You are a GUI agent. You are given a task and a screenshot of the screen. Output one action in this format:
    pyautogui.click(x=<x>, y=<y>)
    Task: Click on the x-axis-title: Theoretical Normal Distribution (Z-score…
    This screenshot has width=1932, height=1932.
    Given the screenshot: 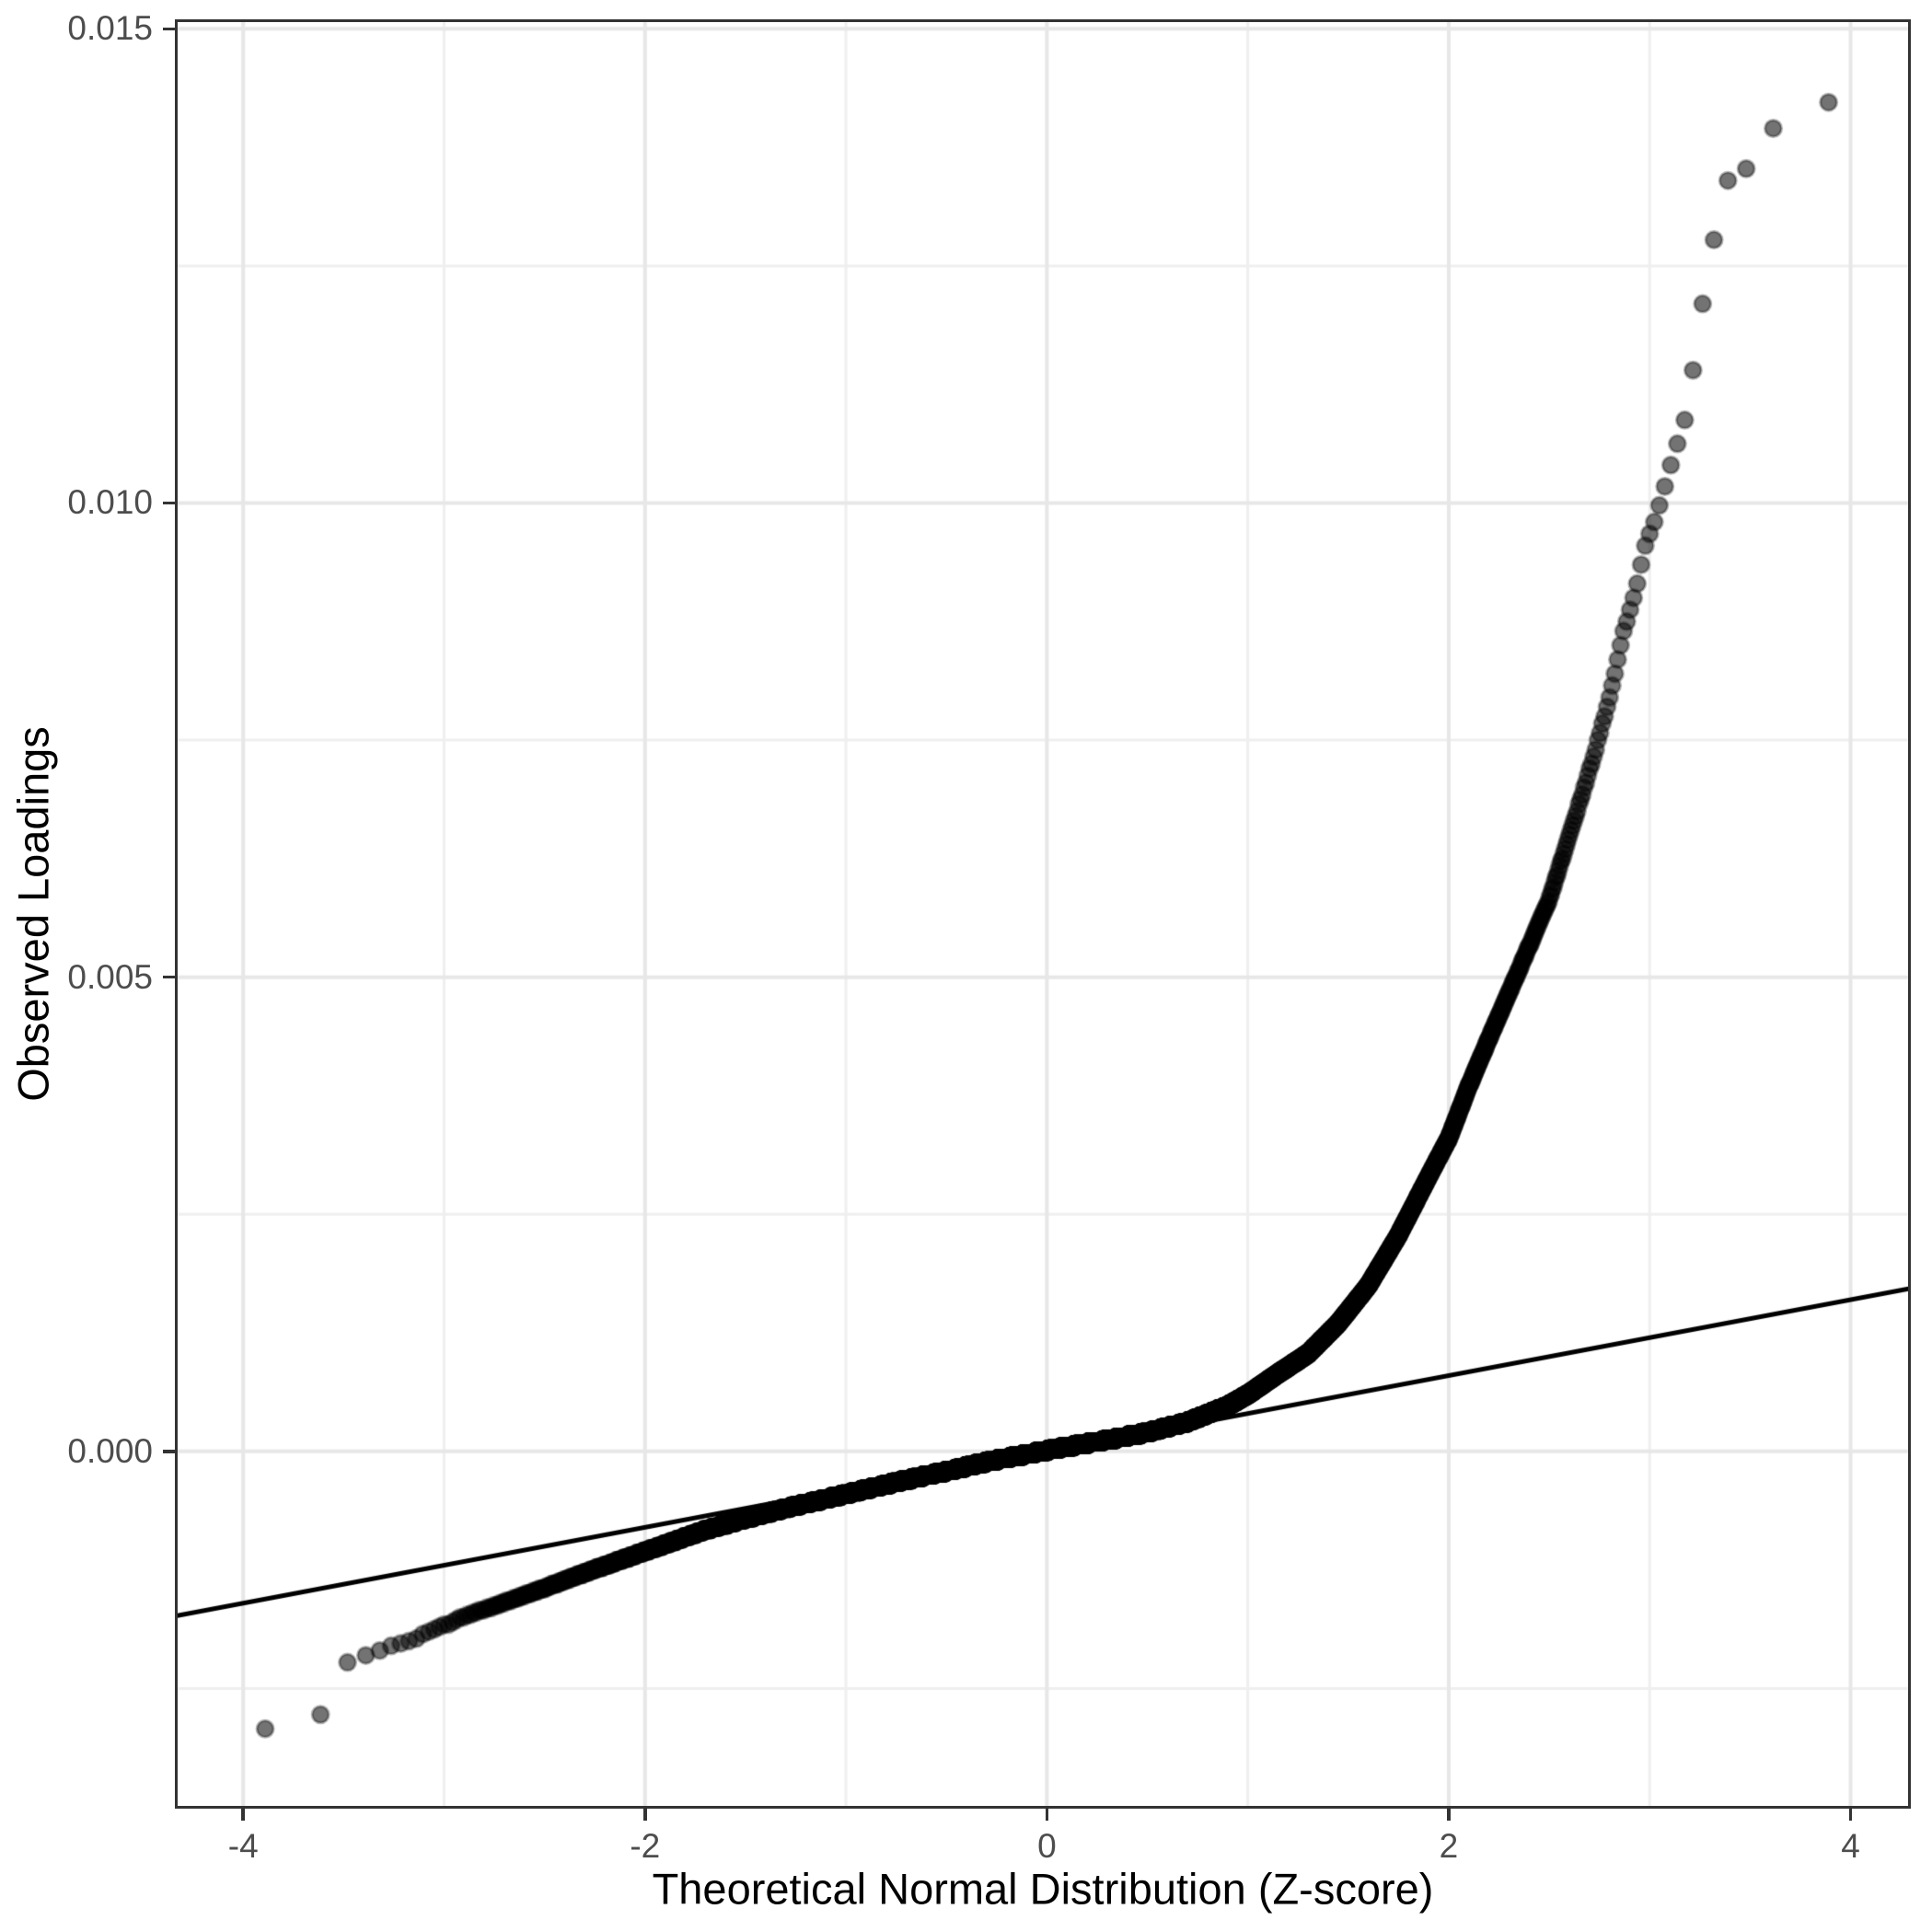 What is the action you would take?
    pyautogui.click(x=1043, y=1889)
    